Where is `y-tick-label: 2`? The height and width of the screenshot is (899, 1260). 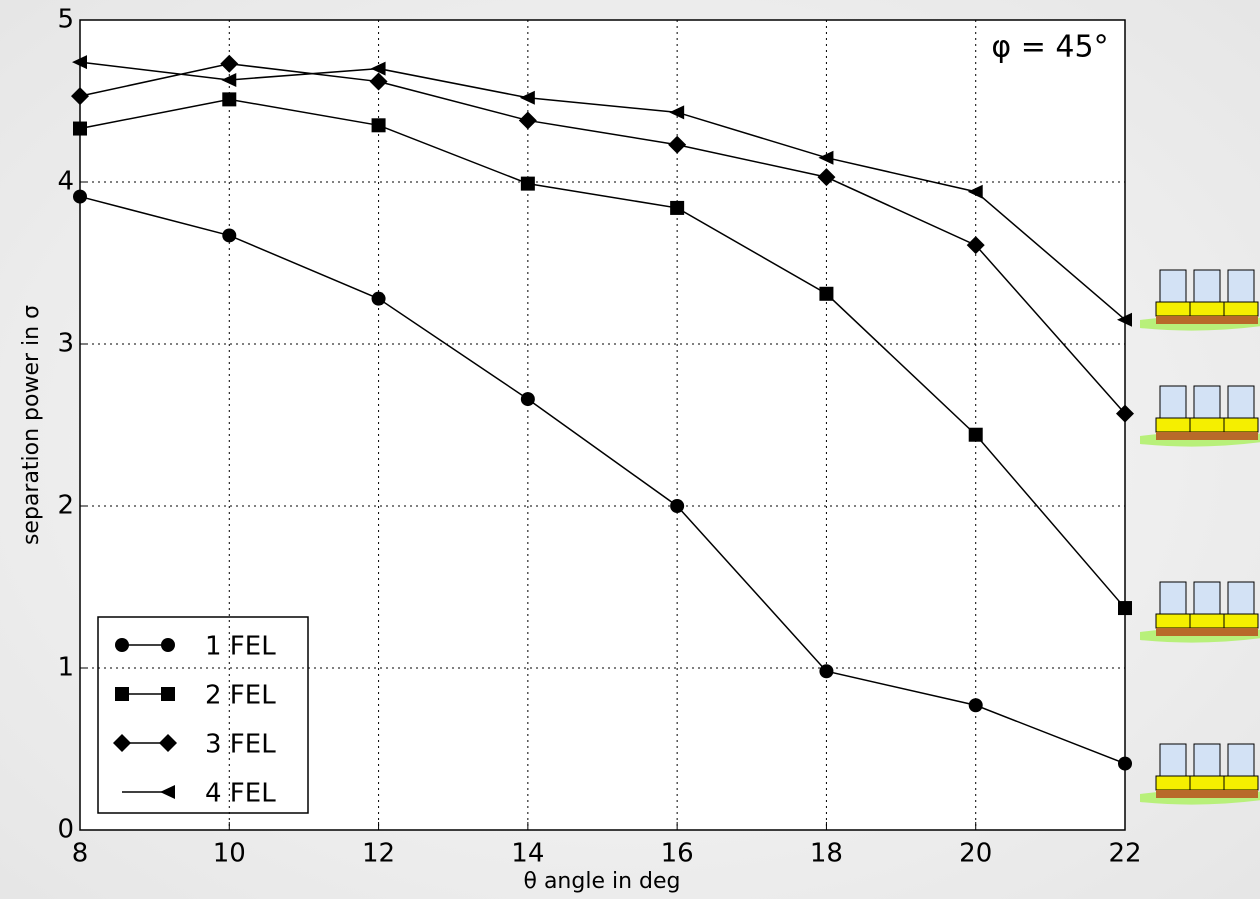 y-tick-label: 2 is located at coordinates (65, 506).